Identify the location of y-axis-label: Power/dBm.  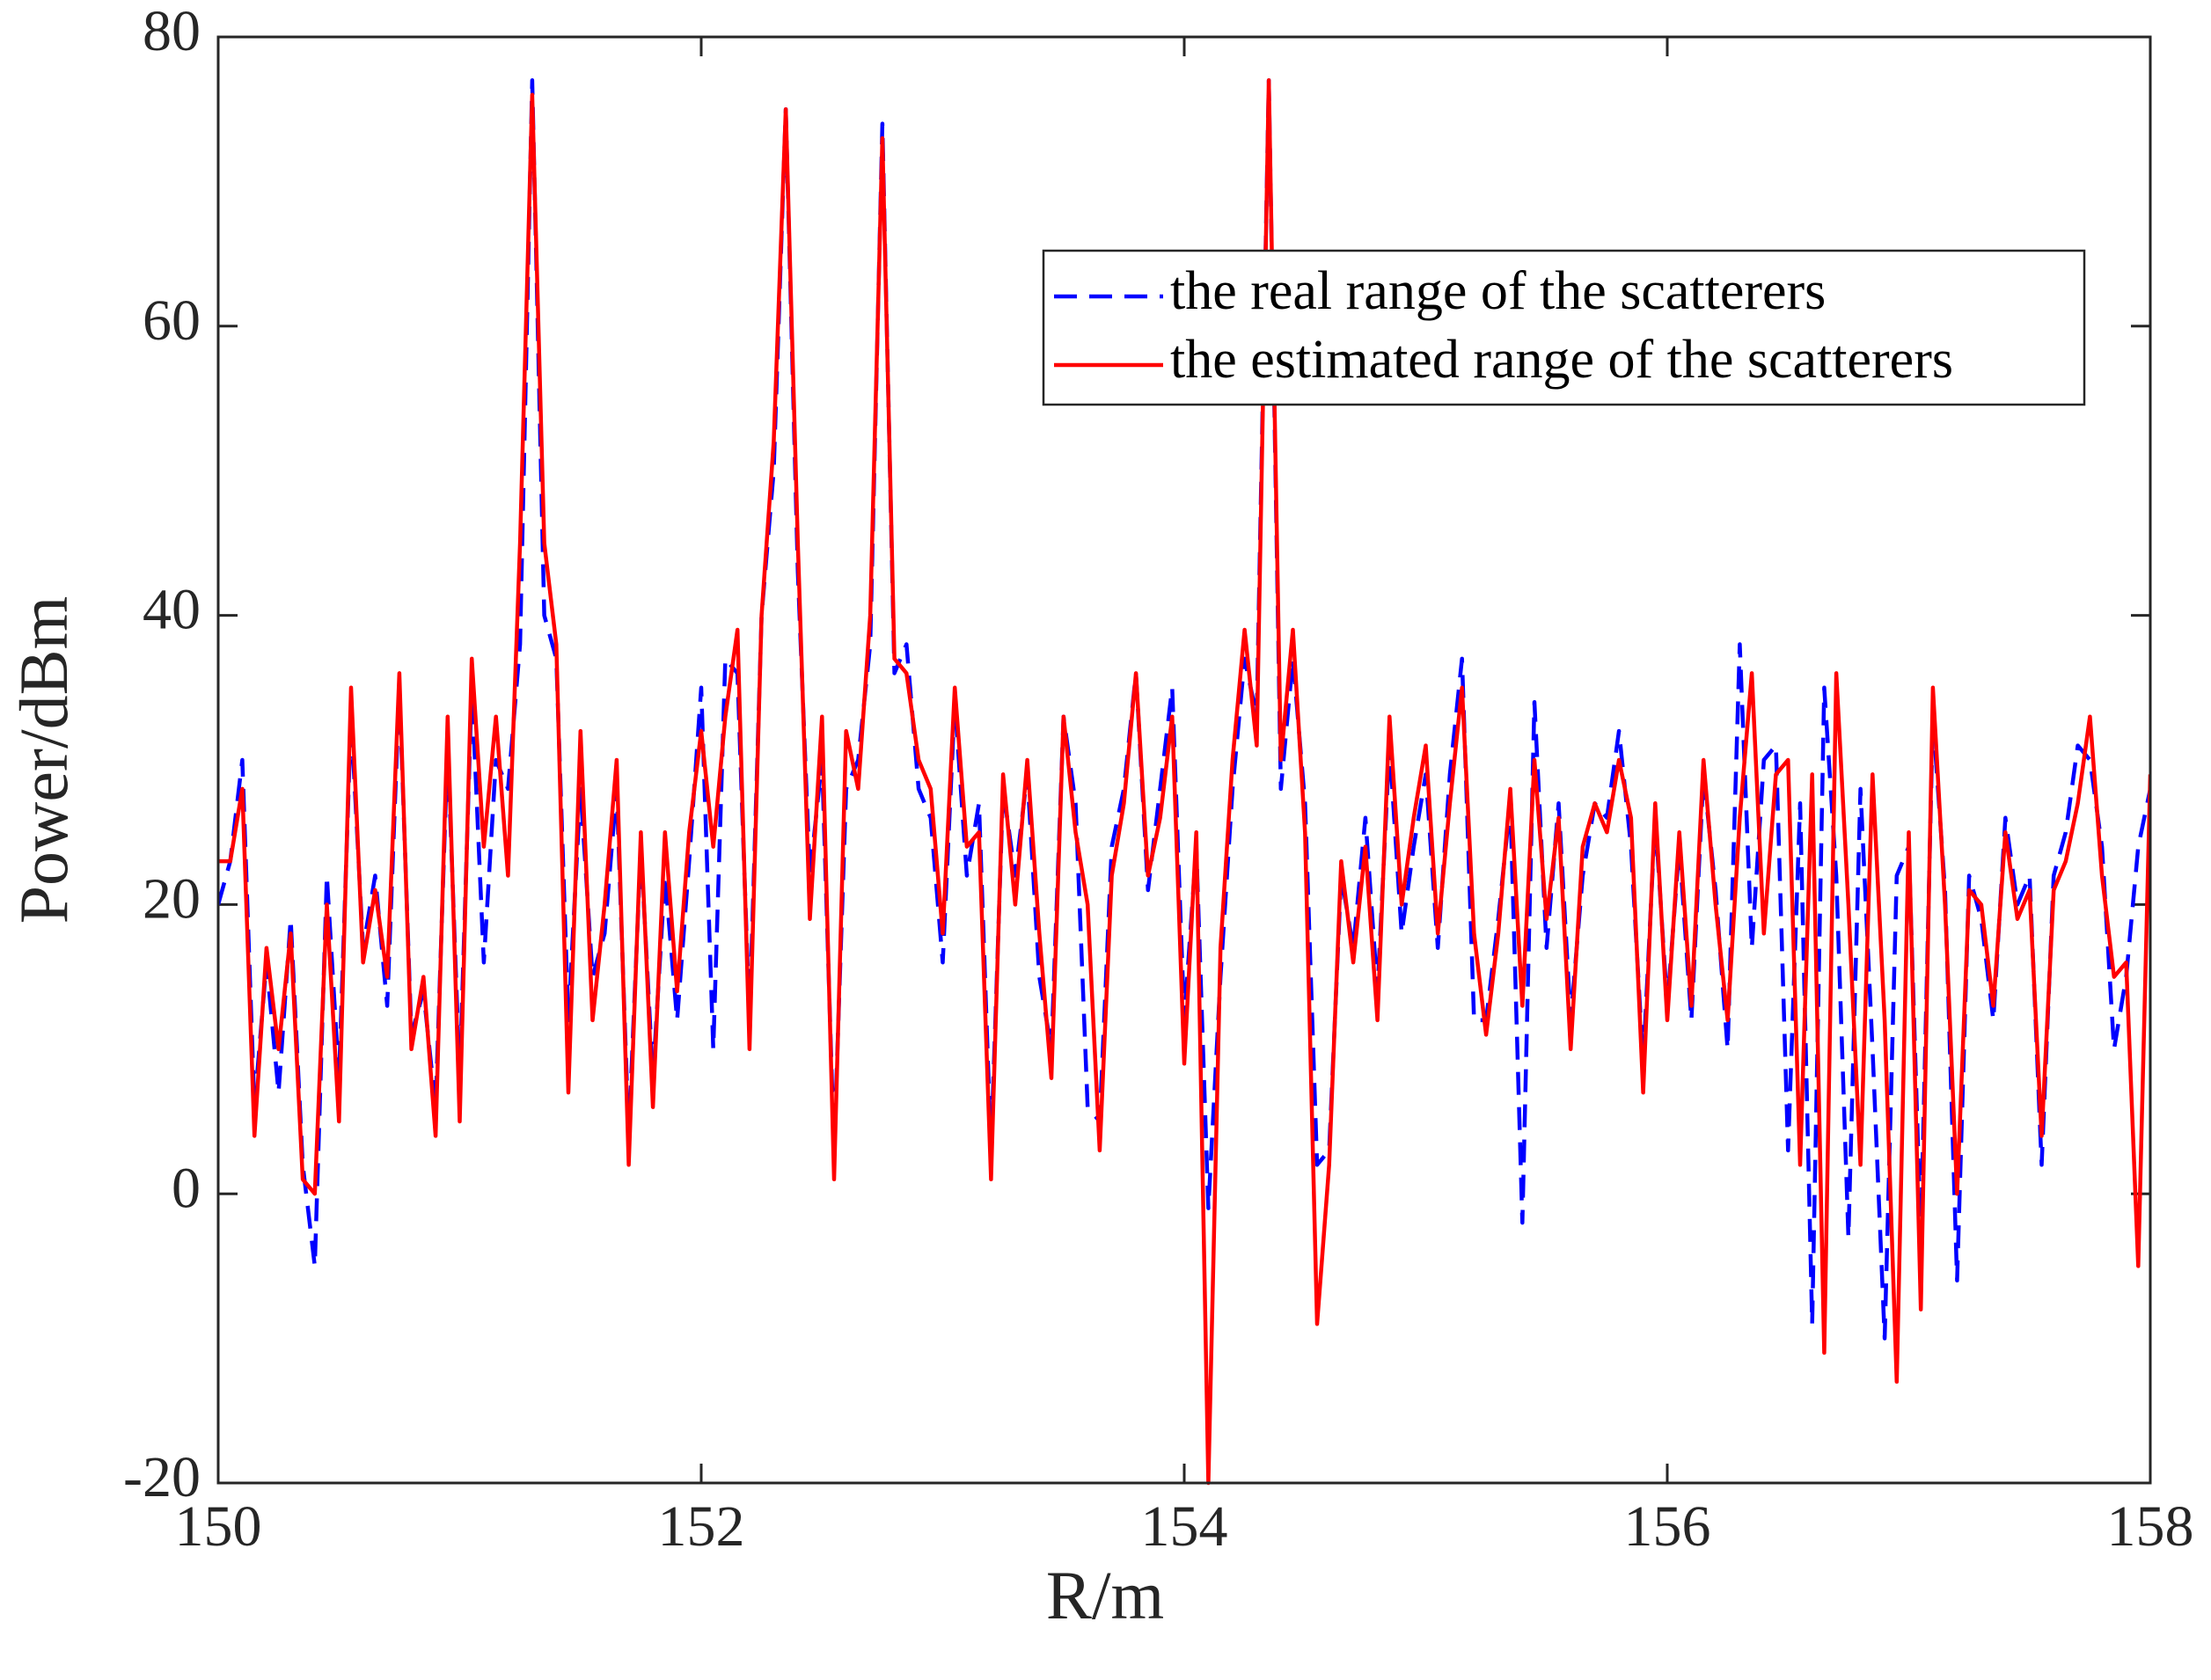
(43, 760).